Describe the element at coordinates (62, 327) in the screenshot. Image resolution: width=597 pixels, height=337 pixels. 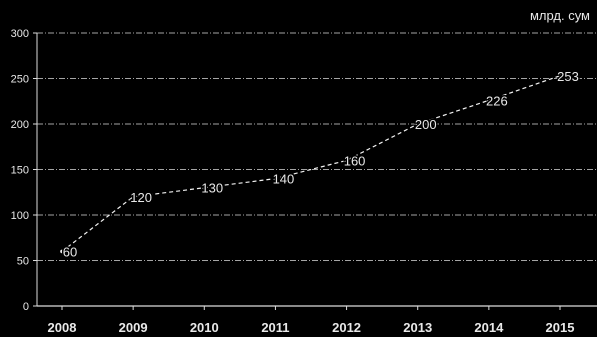
I see `x-tick-label: 2008` at that location.